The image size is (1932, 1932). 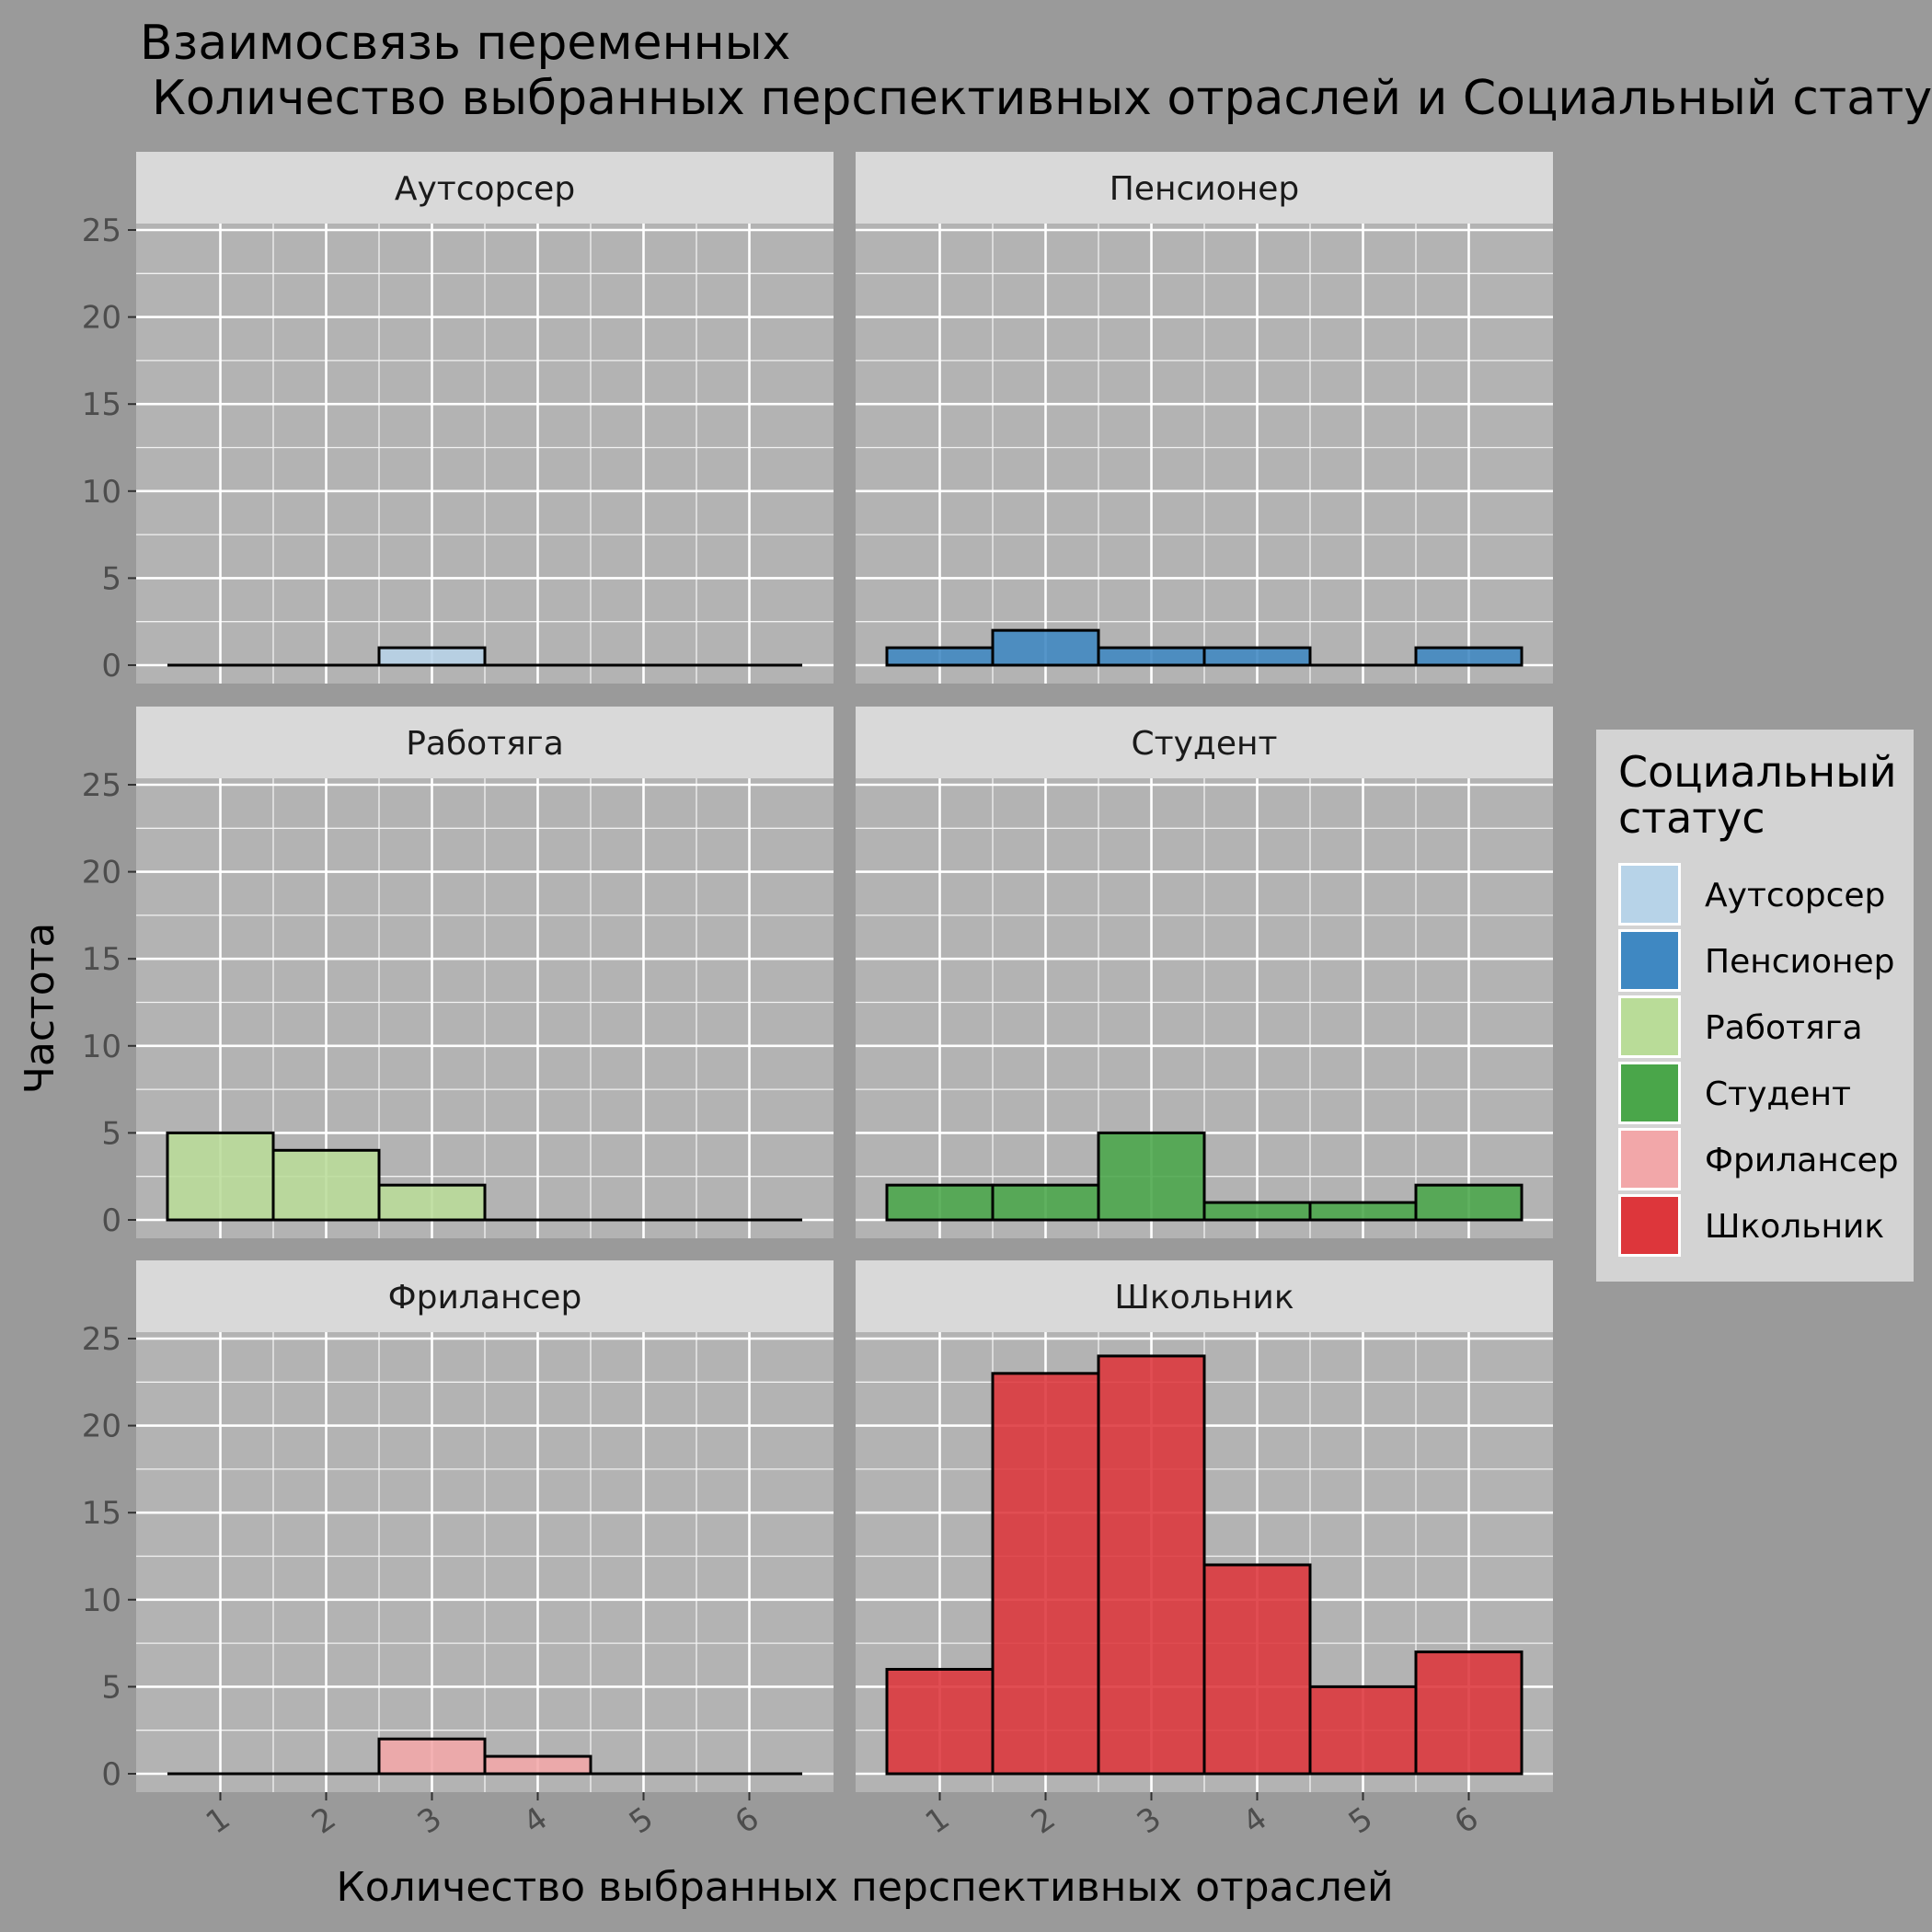 What do you see at coordinates (1204, 972) in the screenshot?
I see `facet-panel-студент: Студент` at bounding box center [1204, 972].